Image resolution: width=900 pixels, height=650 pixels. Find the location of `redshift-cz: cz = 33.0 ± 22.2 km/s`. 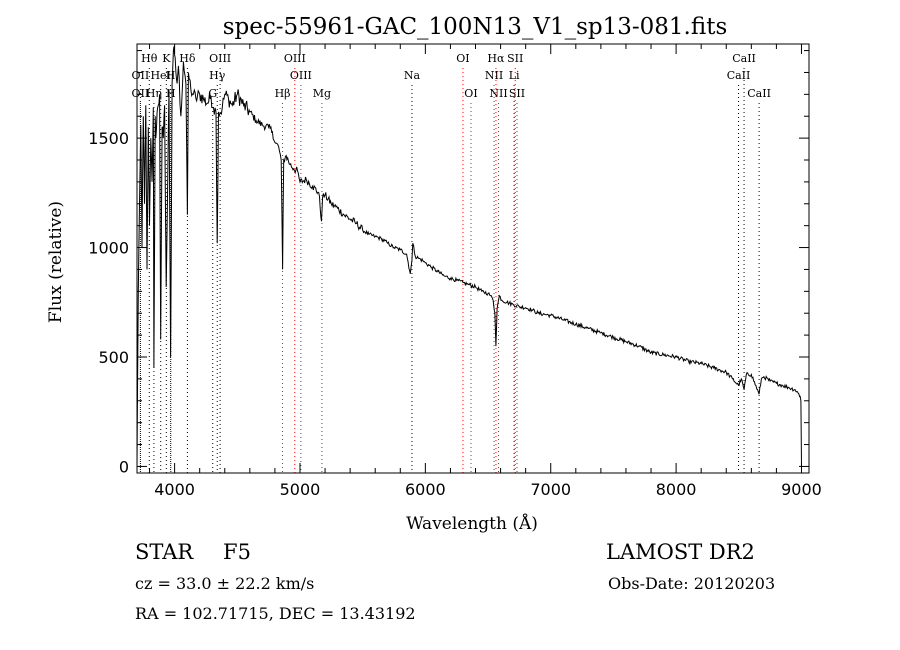

redshift-cz: cz = 33.0 ± 22.2 km/s is located at coordinates (225, 583).